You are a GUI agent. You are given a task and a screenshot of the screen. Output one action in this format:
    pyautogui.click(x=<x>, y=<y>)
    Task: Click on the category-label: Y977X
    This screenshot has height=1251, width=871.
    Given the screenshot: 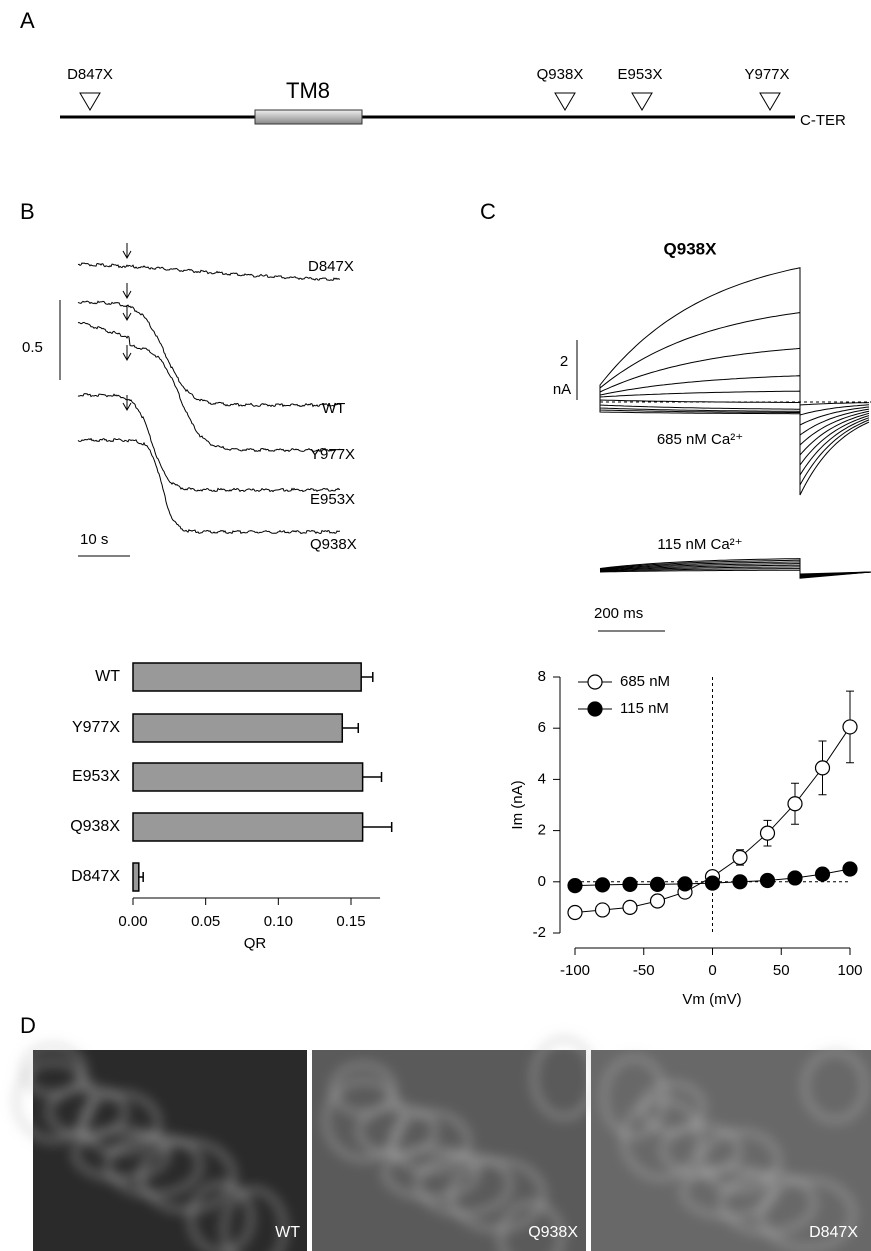 What is the action you would take?
    pyautogui.click(x=96, y=727)
    